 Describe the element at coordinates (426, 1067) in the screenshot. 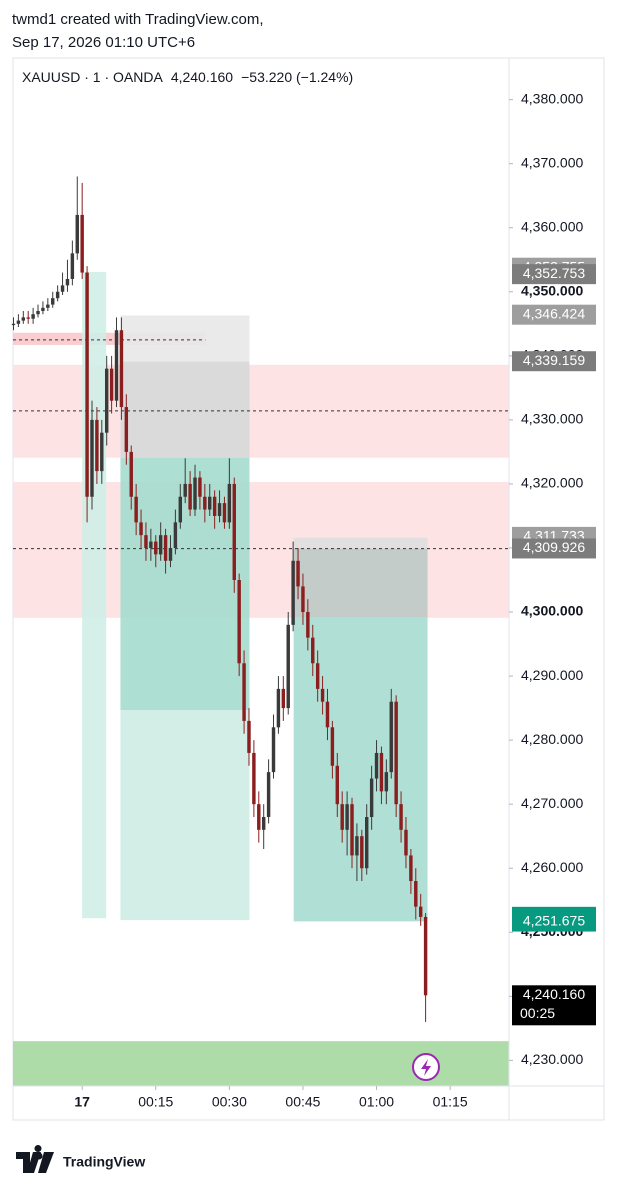

I see `alert-bolt` at that location.